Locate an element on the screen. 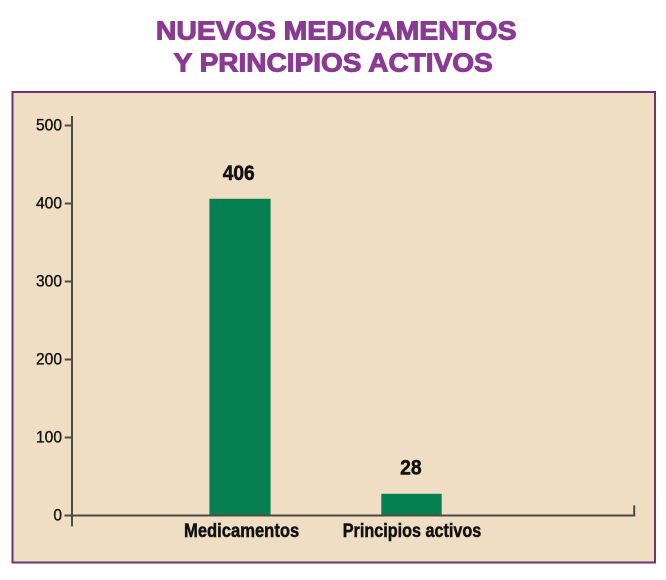 Image resolution: width=666 pixels, height=580 pixels. svg-text: NUEVOS MEDICAMENTOS is located at coordinates (336, 30).